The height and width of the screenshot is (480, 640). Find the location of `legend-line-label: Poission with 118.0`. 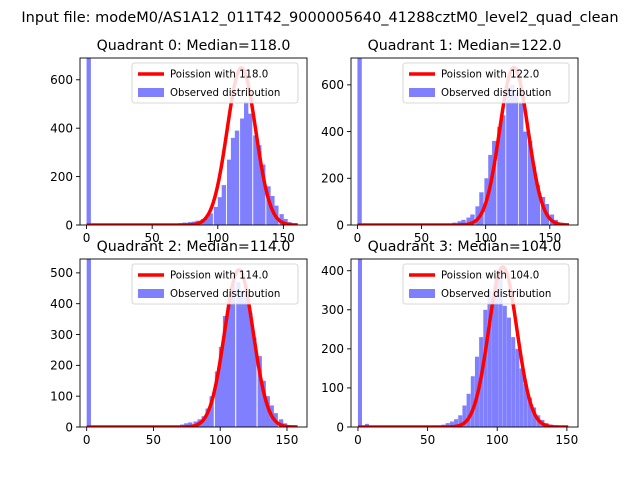

legend-line-label: Poission with 118.0 is located at coordinates (219, 75).